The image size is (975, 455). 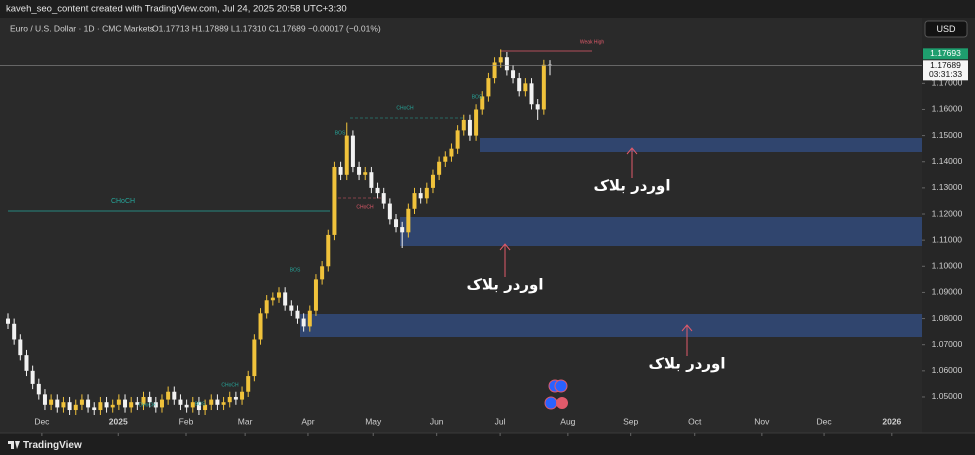 I want to click on annotation: Weak High, so click(x=592, y=42).